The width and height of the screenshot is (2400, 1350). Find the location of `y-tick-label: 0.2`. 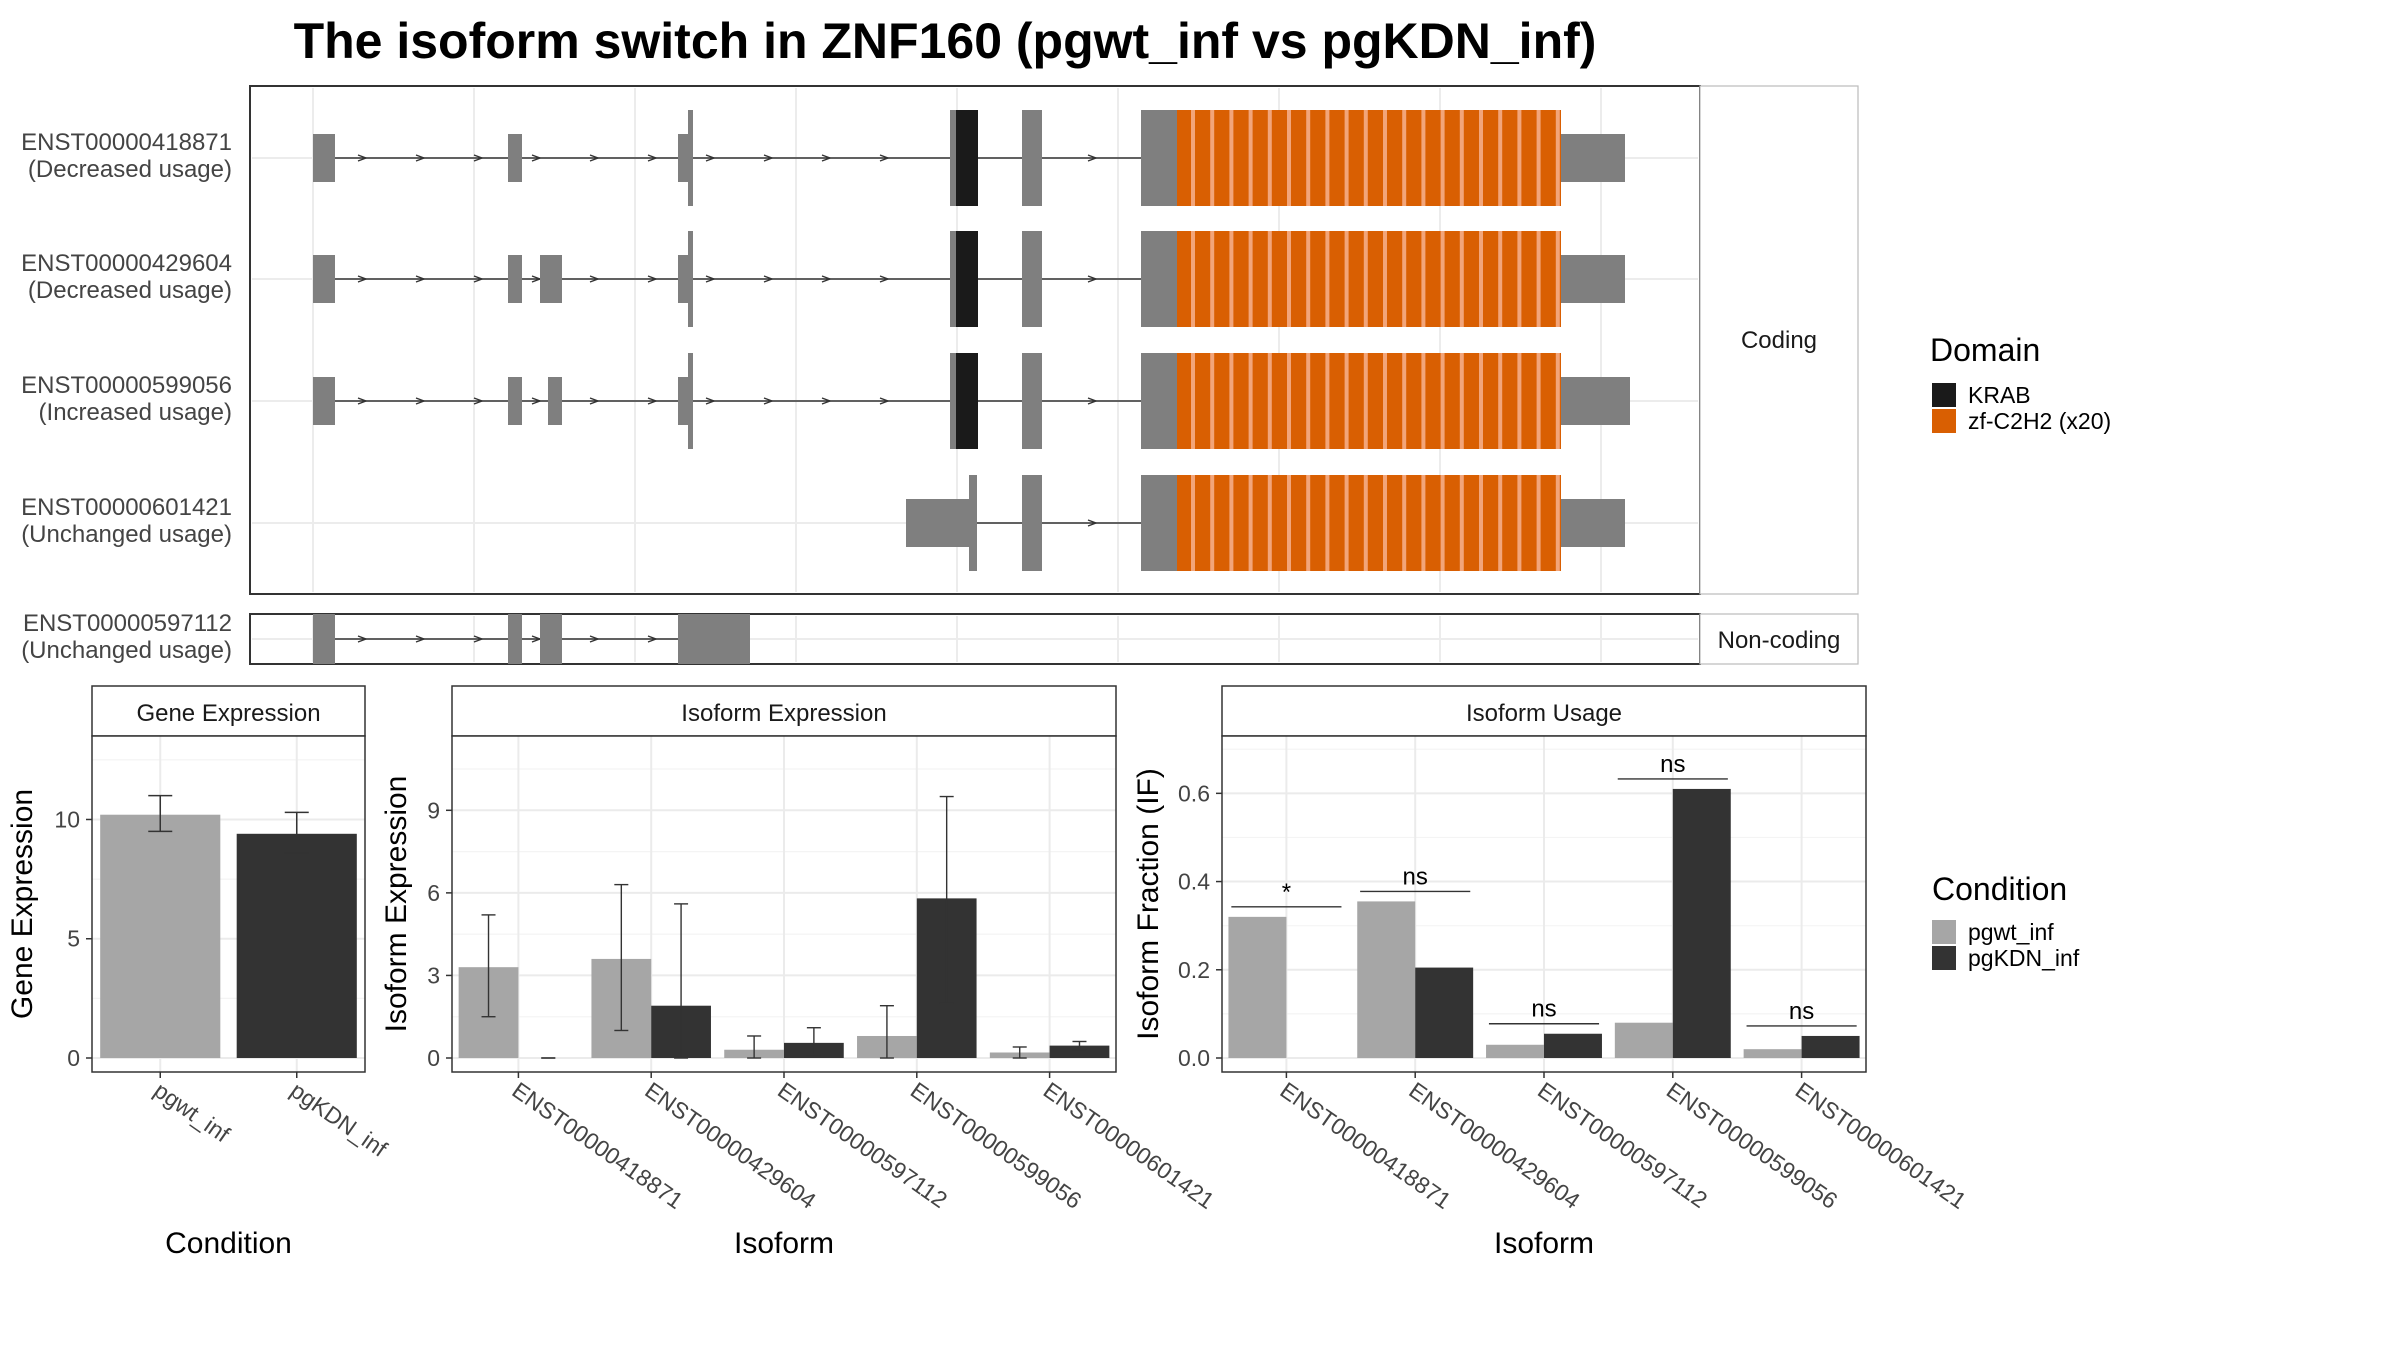

y-tick-label: 0.2 is located at coordinates (1194, 970).